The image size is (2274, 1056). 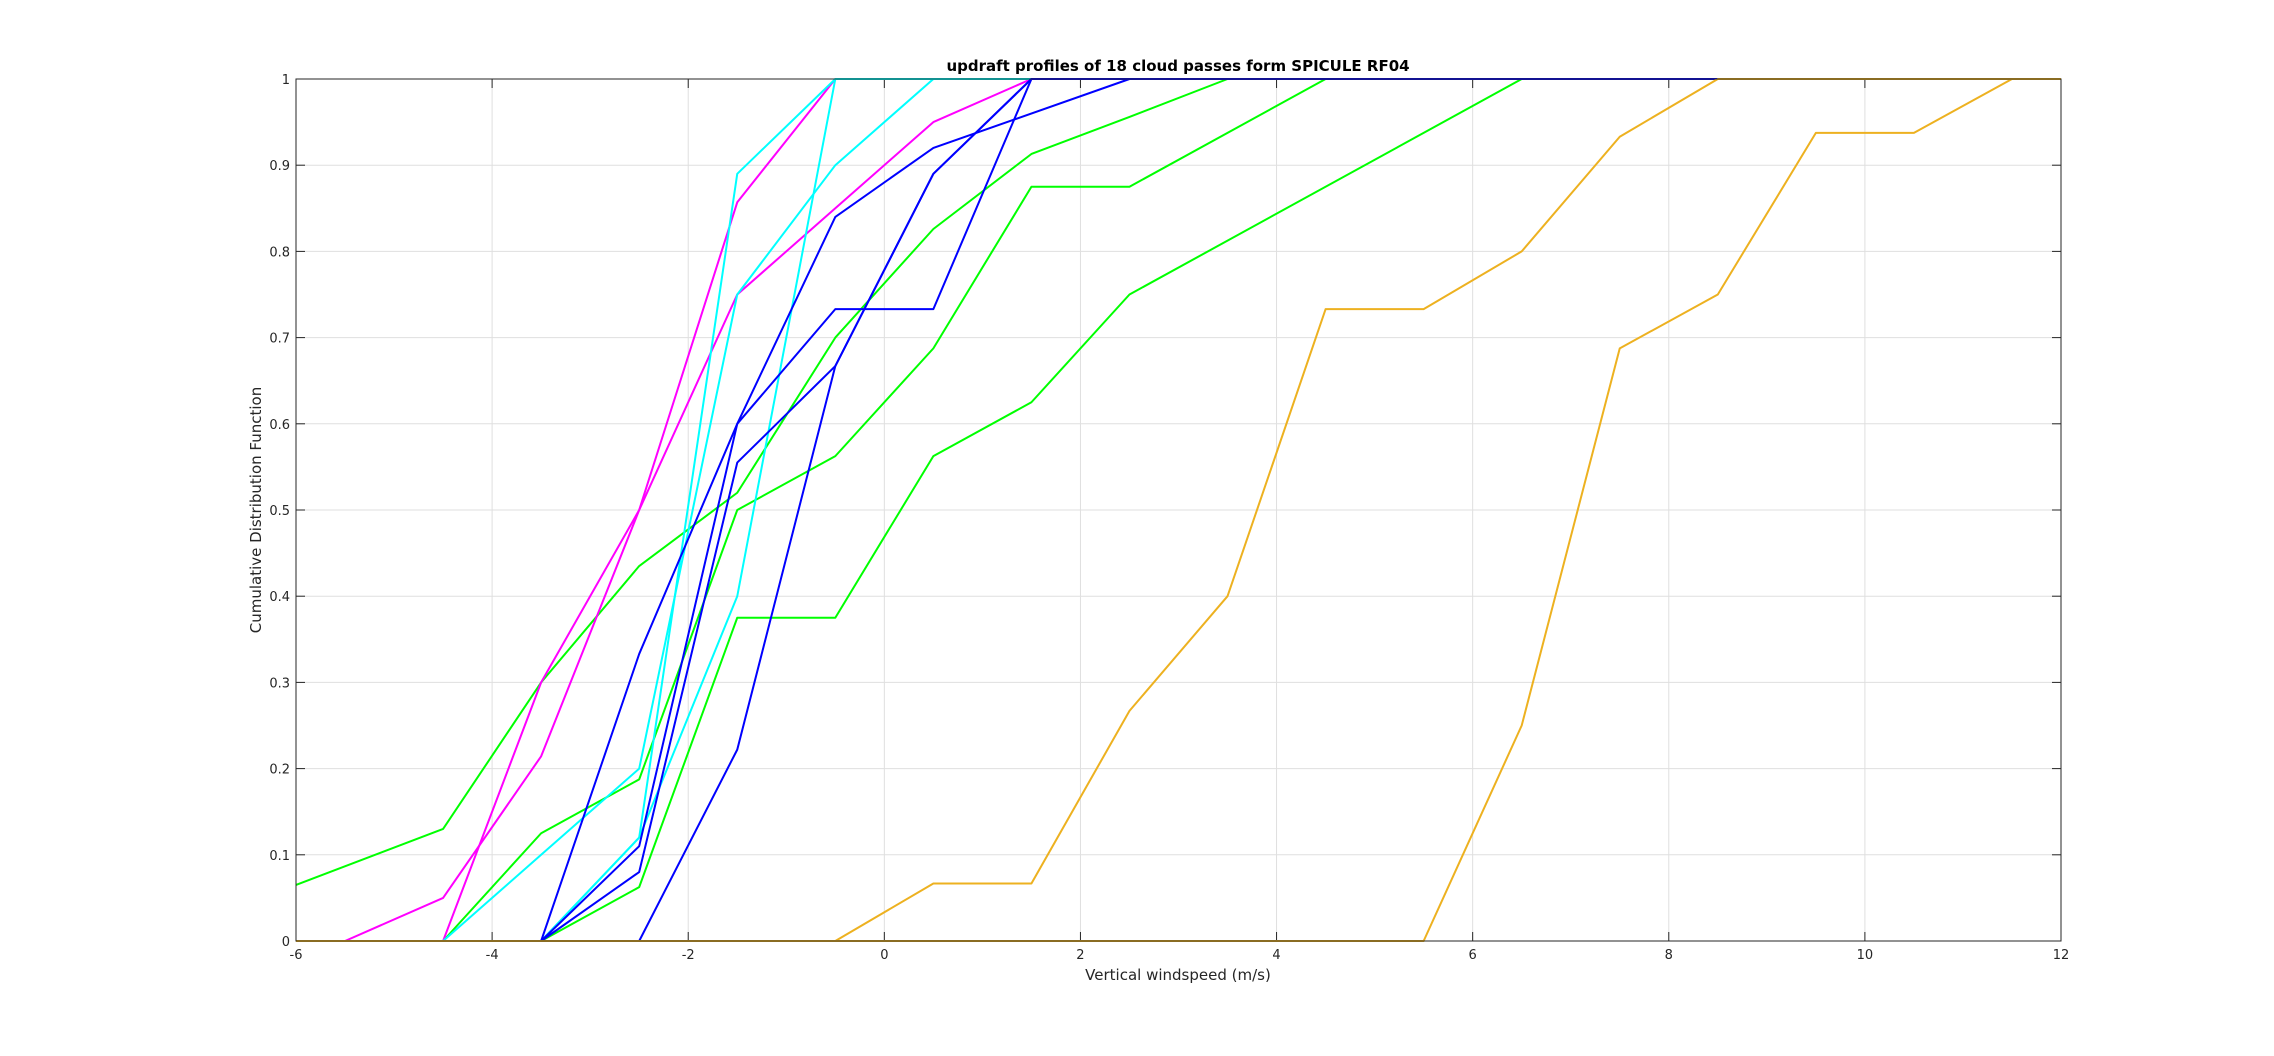 What do you see at coordinates (279, 511) in the screenshot?
I see `y-tick-label: 0.5` at bounding box center [279, 511].